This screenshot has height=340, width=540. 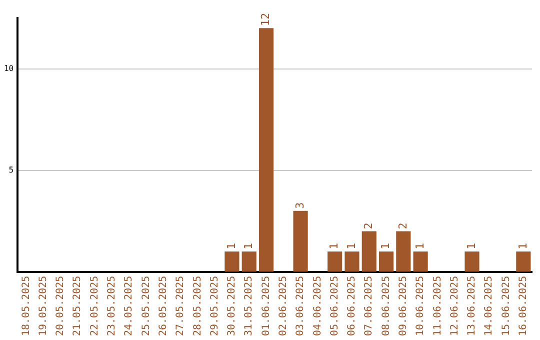 What do you see at coordinates (300, 306) in the screenshot?
I see `x-tick-label: 03.06.2025` at bounding box center [300, 306].